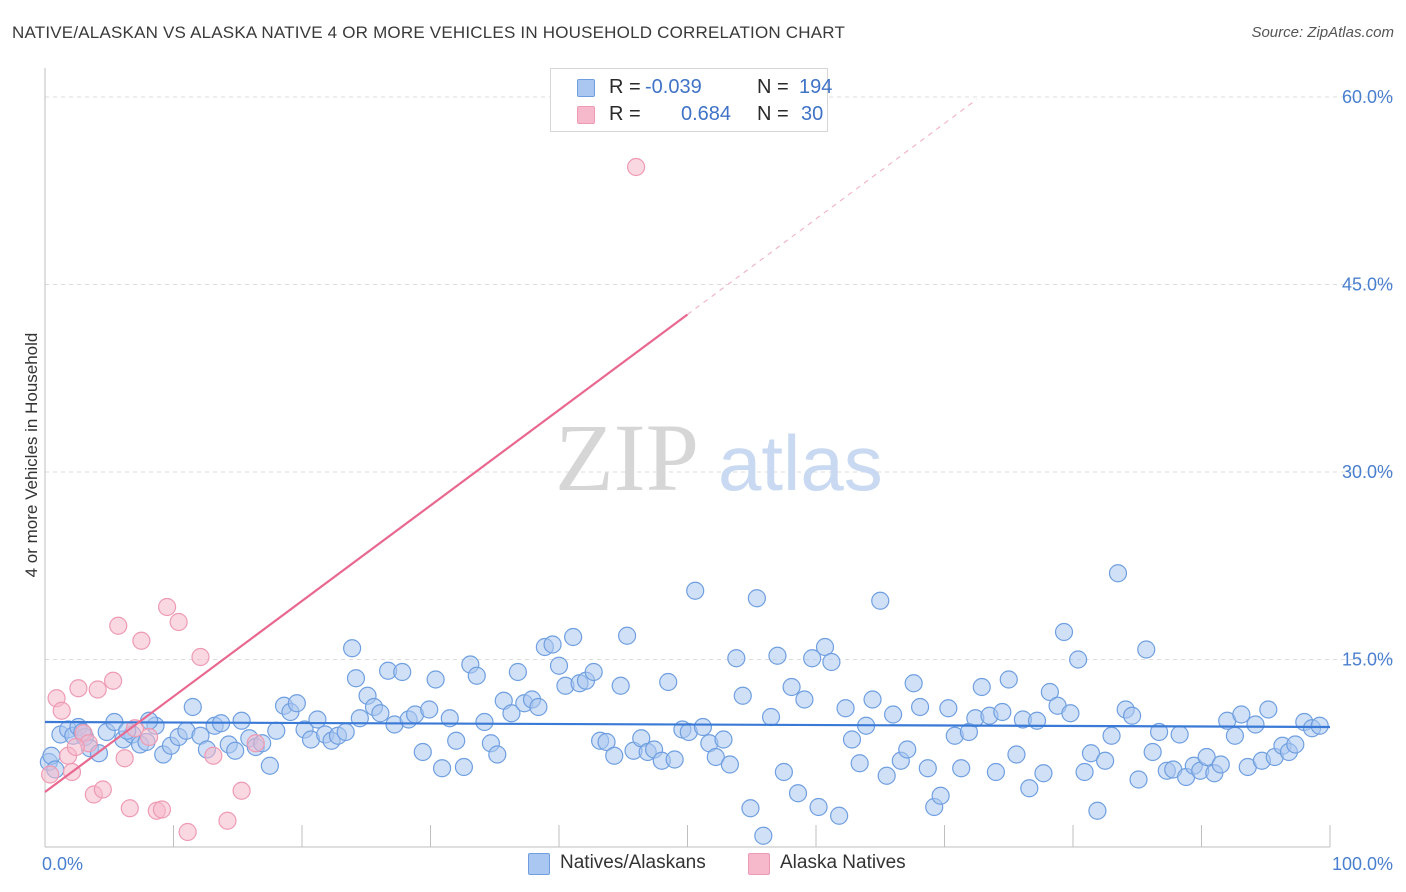  Describe the element at coordinates (1367, 660) in the screenshot. I see `y-tick-label: 15.0%` at that location.